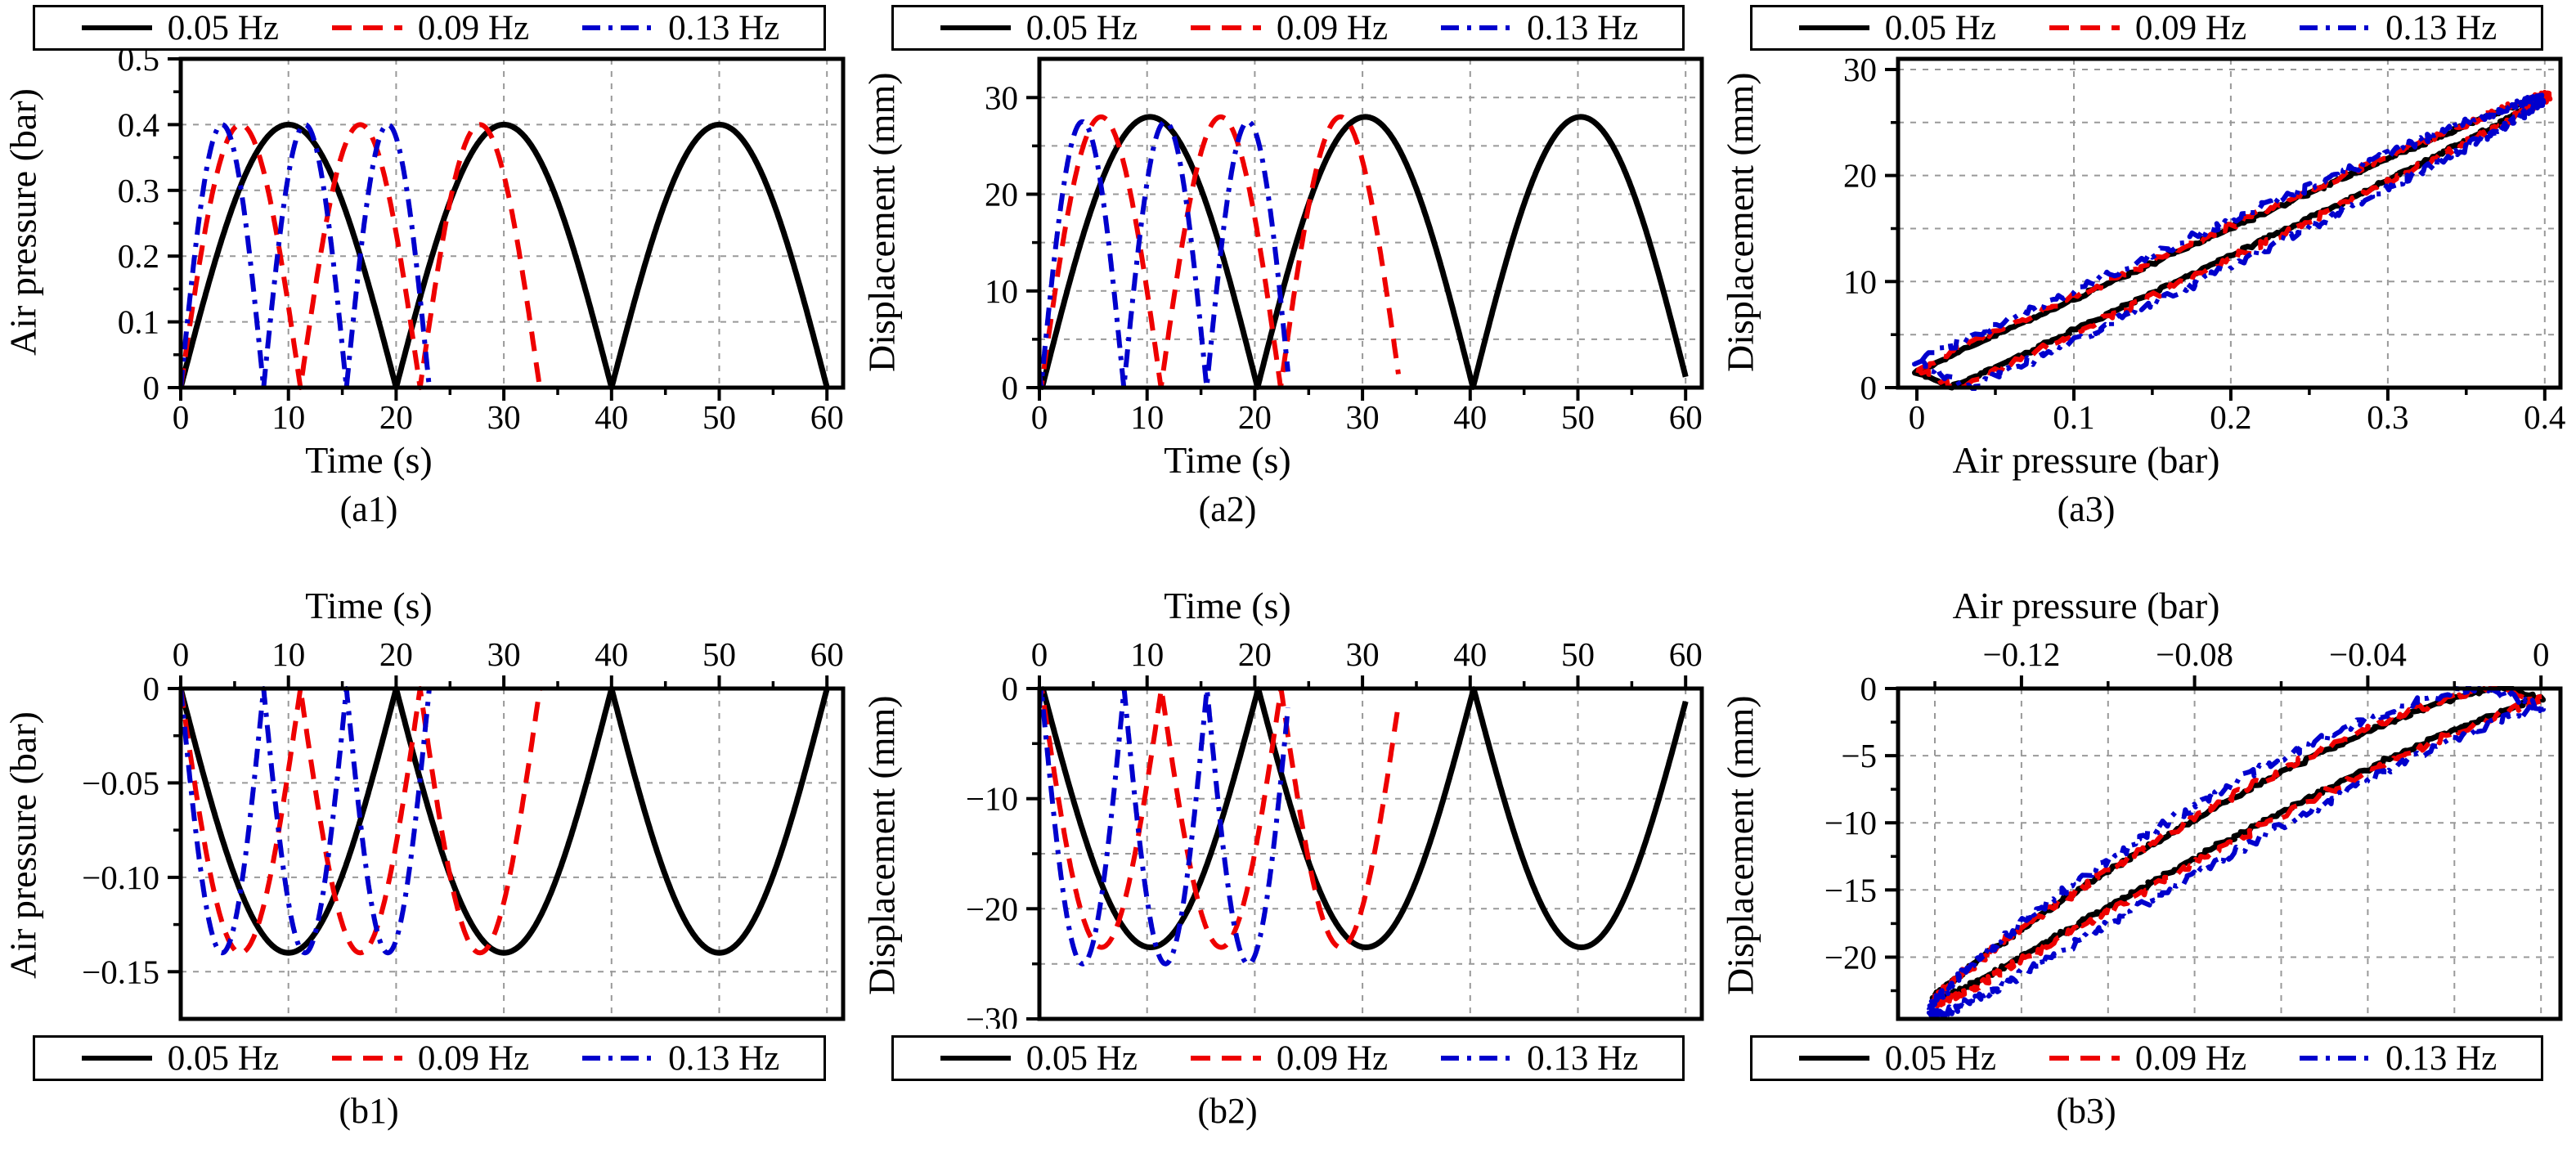 The image size is (2576, 1162). I want to click on legend-a1: 0.05 Hz 0.09 Hz 0.13 Hz, so click(430, 28).